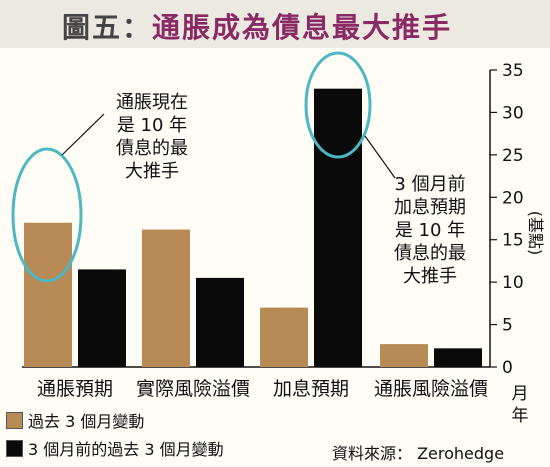  Describe the element at coordinates (430, 253) in the screenshot. I see `annotation-right-line: 債息的最` at that location.